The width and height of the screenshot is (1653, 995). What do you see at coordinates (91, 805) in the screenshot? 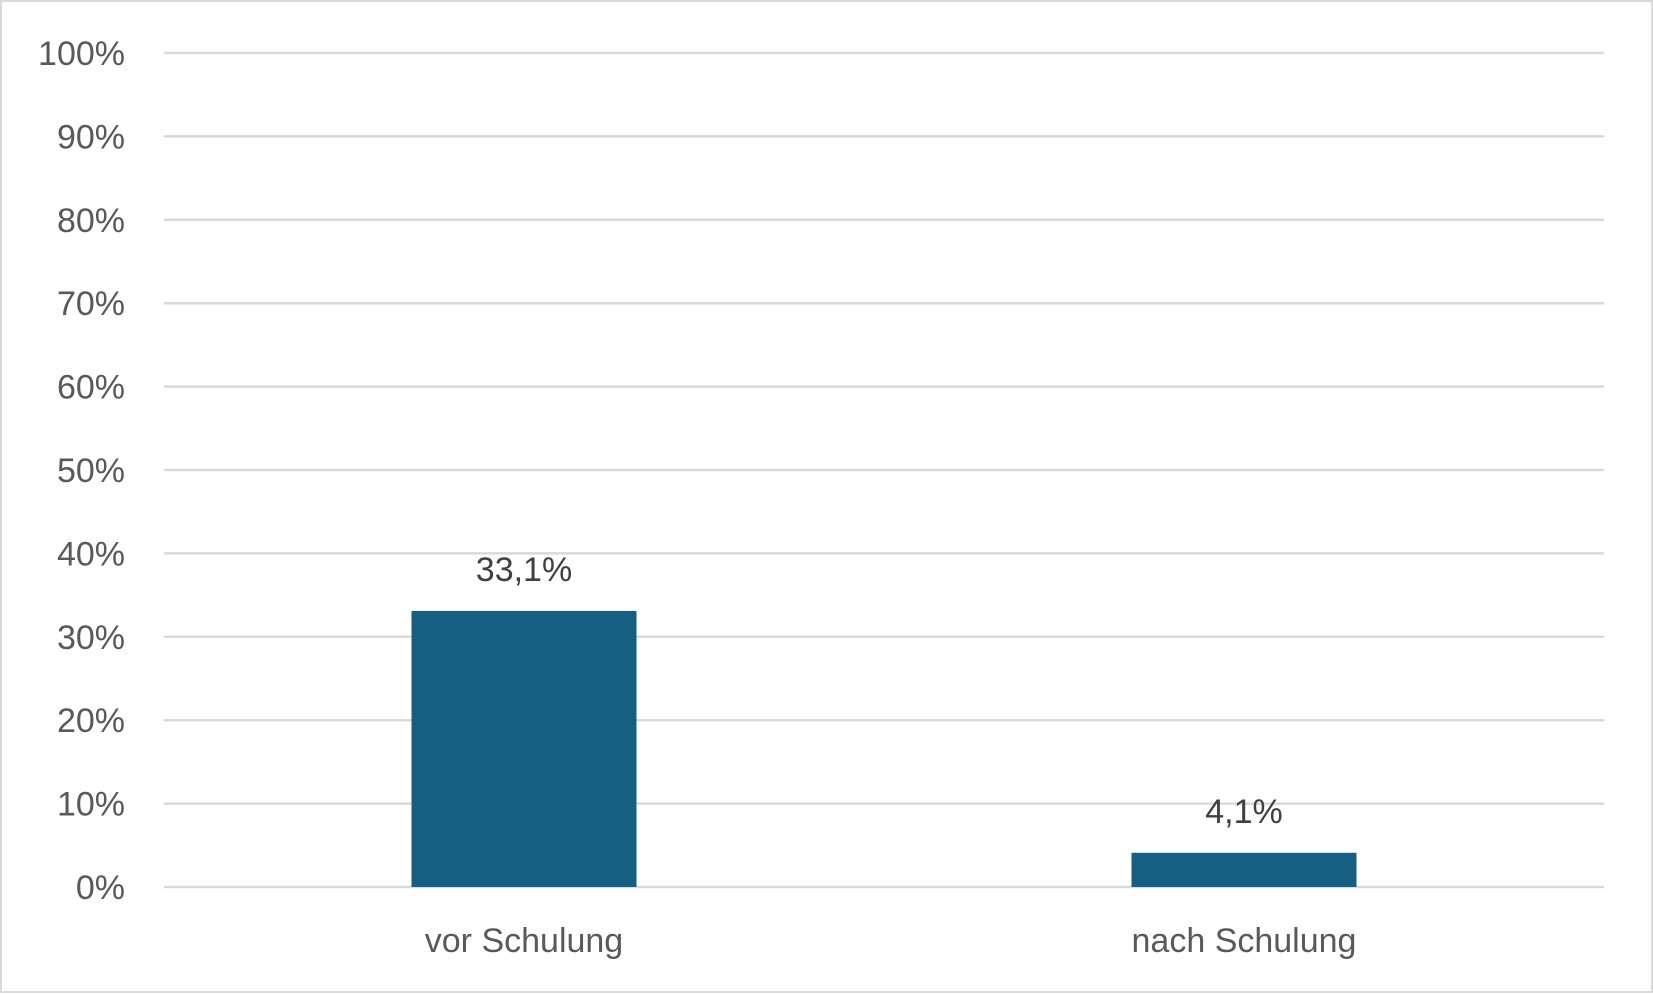
I see `y-tick-label: 10%` at bounding box center [91, 805].